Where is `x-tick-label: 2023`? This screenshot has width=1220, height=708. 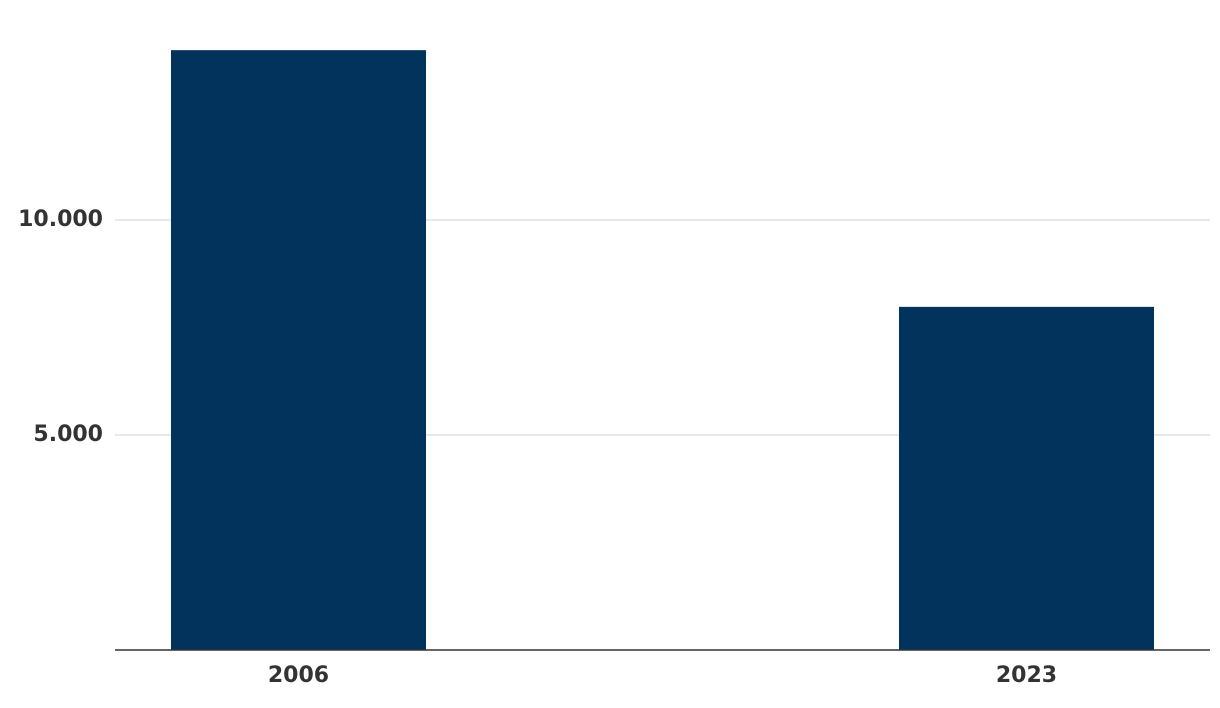 x-tick-label: 2023 is located at coordinates (1026, 675).